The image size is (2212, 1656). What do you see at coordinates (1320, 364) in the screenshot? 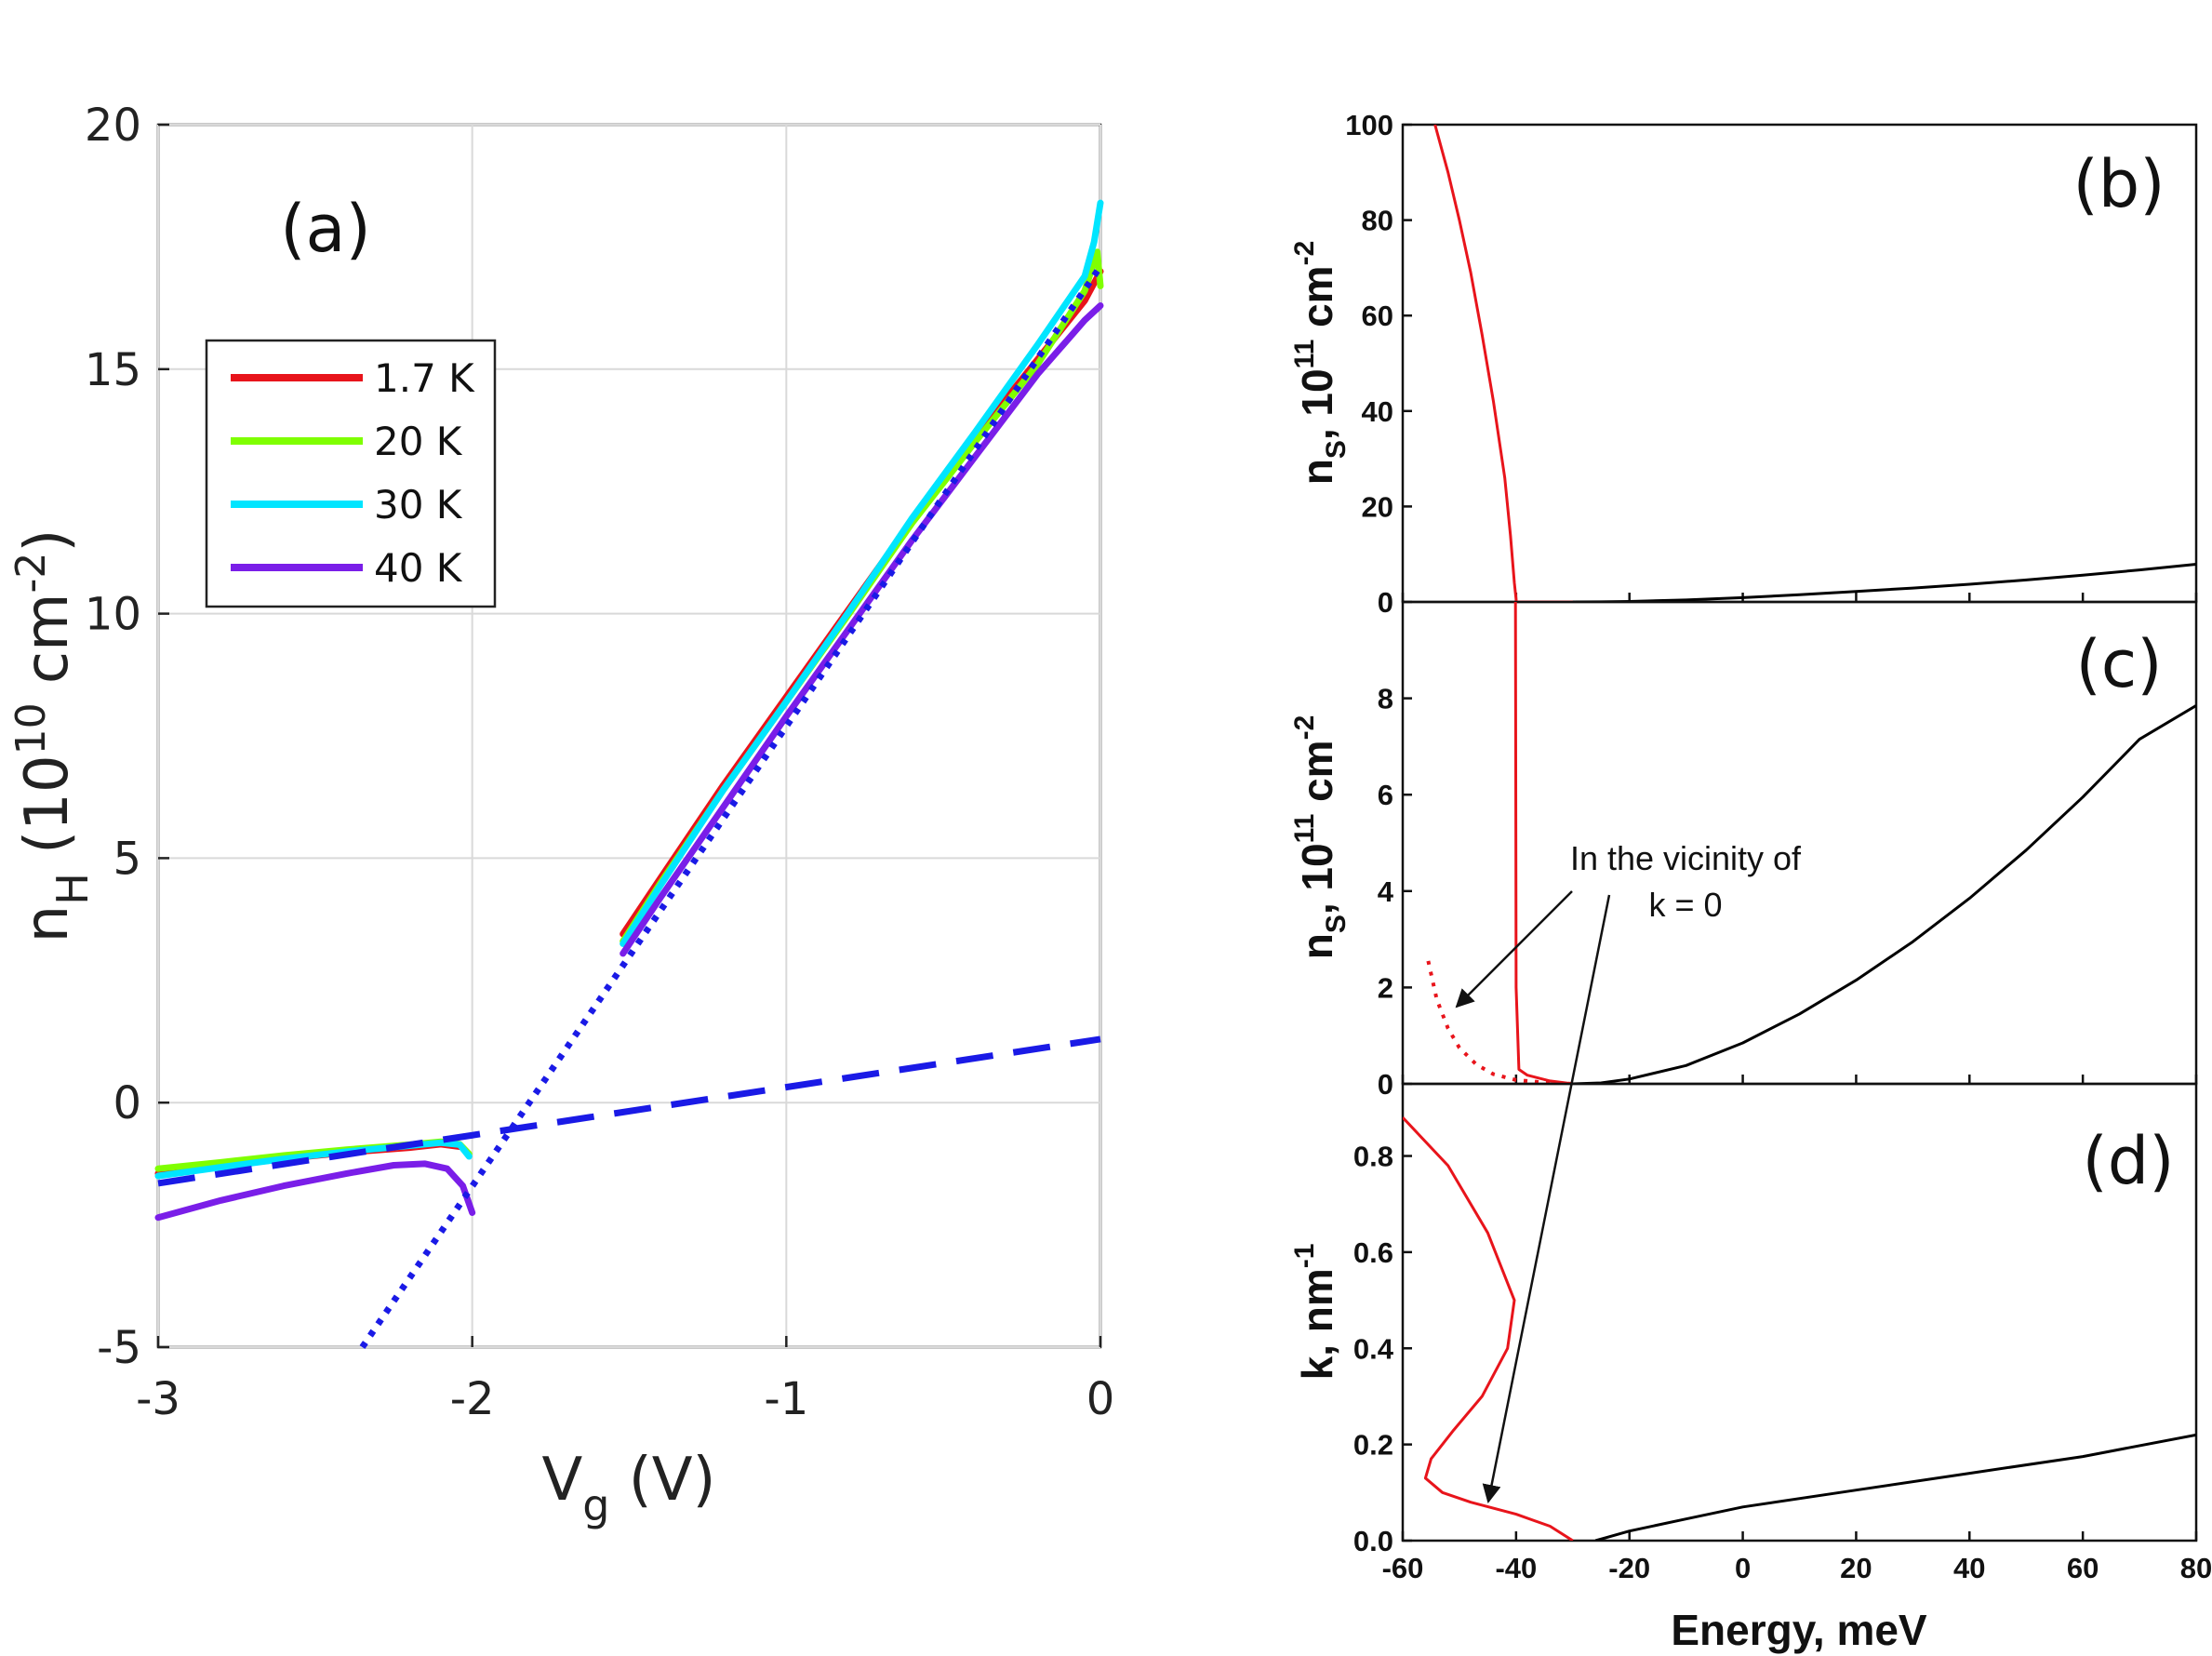
I see `panel-b-y-axis-label: nS, 1011 cm-2` at bounding box center [1320, 364].